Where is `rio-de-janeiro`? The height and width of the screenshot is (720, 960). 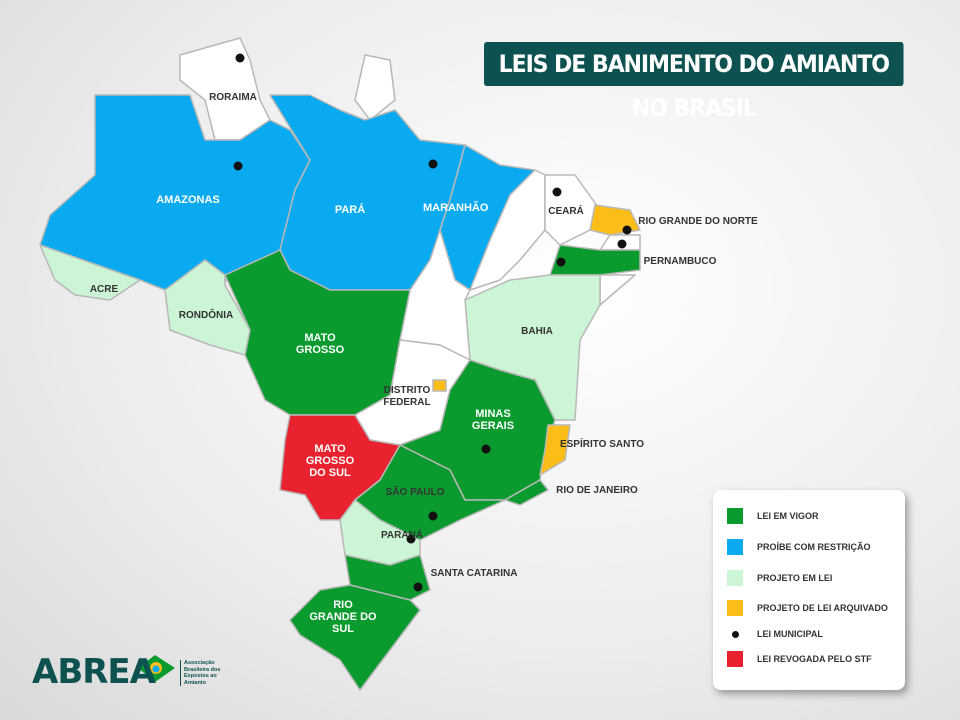
rio-de-janeiro is located at coordinates (526, 492).